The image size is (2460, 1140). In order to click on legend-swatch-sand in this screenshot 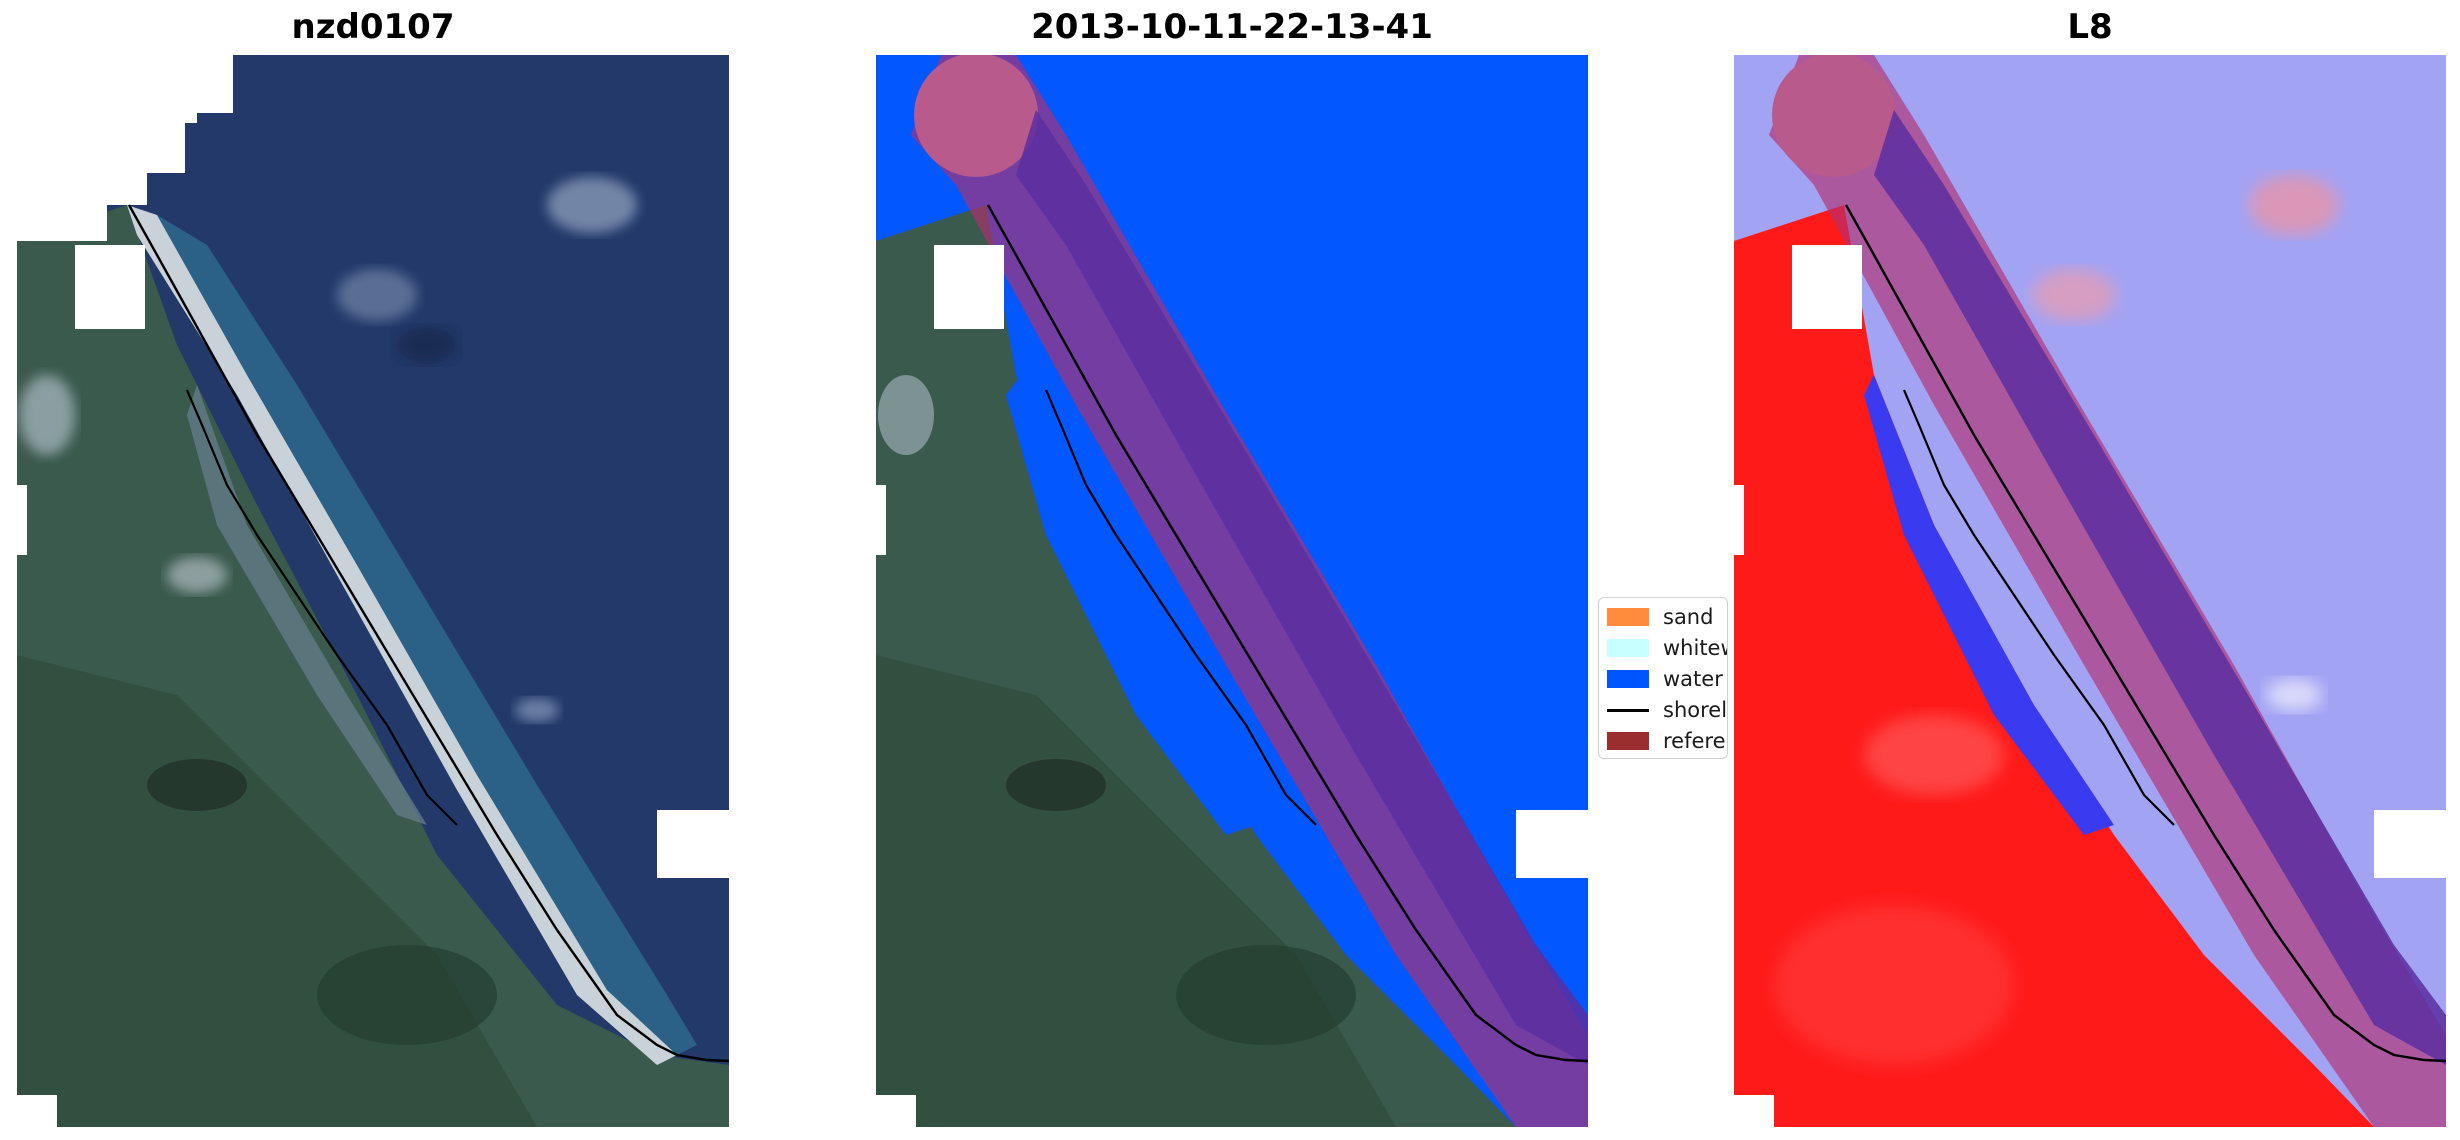, I will do `click(1628, 617)`.